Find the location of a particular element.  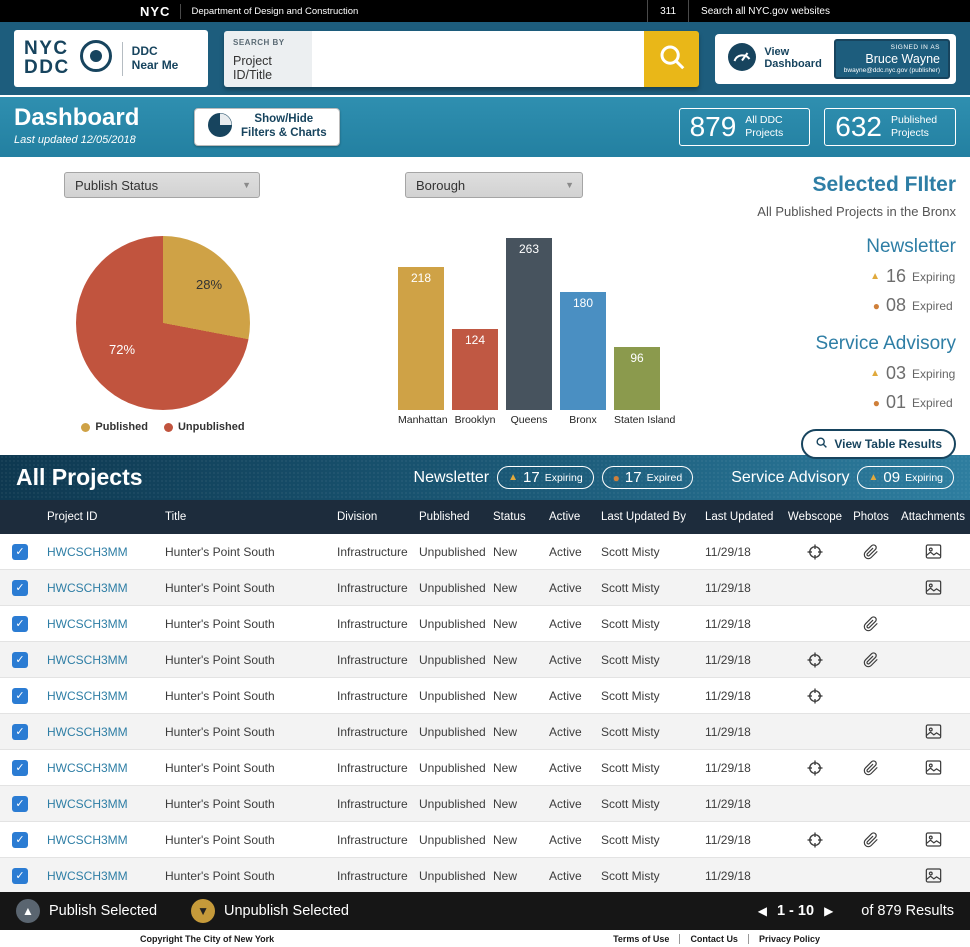

publish-status-dropdown: Publish Status ▼ is located at coordinates (162, 185).